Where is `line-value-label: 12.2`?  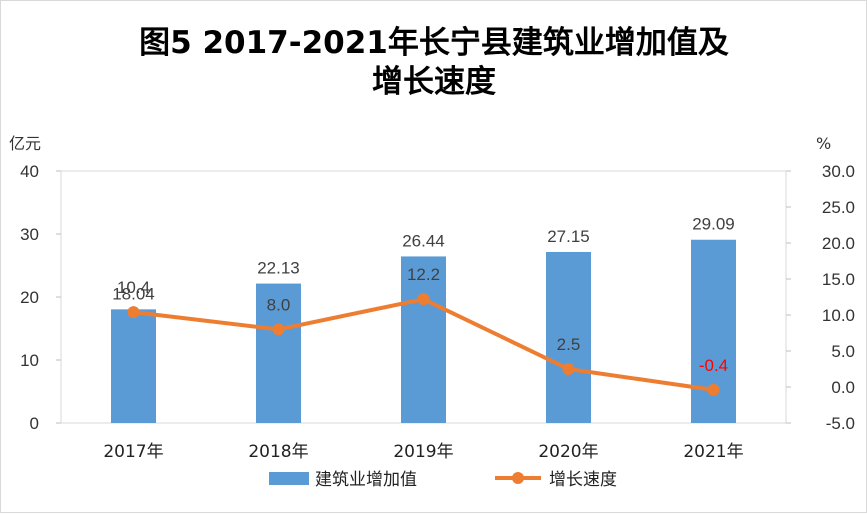 line-value-label: 12.2 is located at coordinates (423, 274).